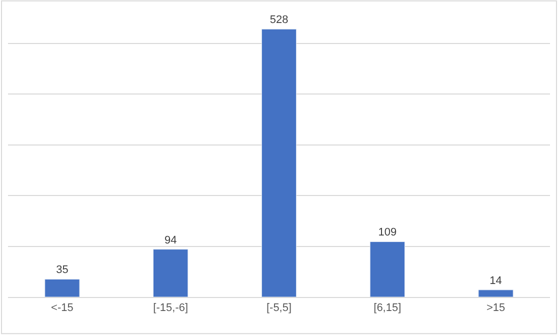 This screenshot has height=335, width=558. I want to click on x-tick-label: <-15, so click(62, 308).